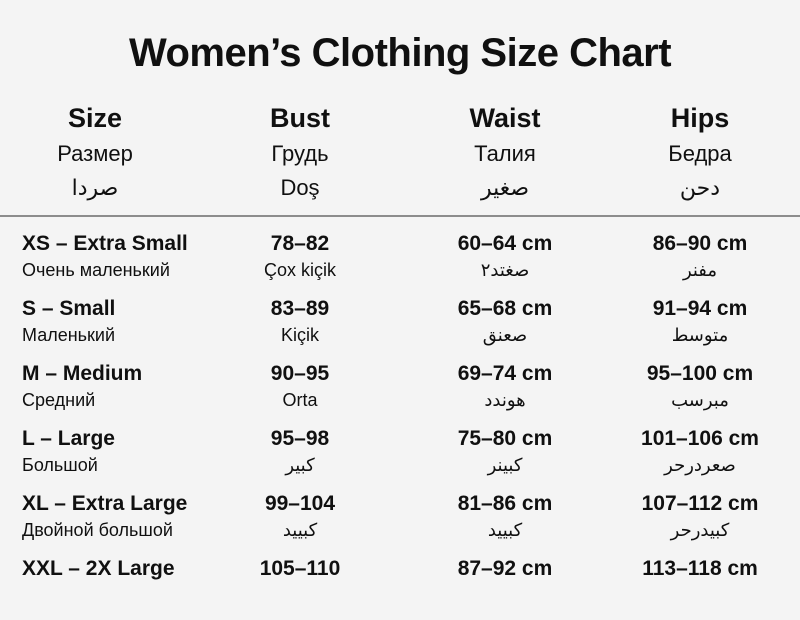  Describe the element at coordinates (400, 216) in the screenshot. I see `header-divider-line` at that location.